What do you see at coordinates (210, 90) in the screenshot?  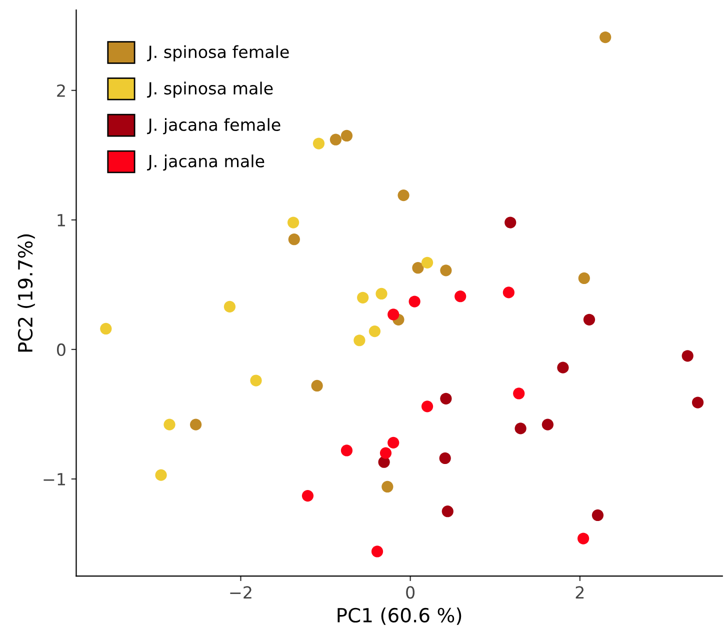 I see `legend-label: J. spinosa male` at bounding box center [210, 90].